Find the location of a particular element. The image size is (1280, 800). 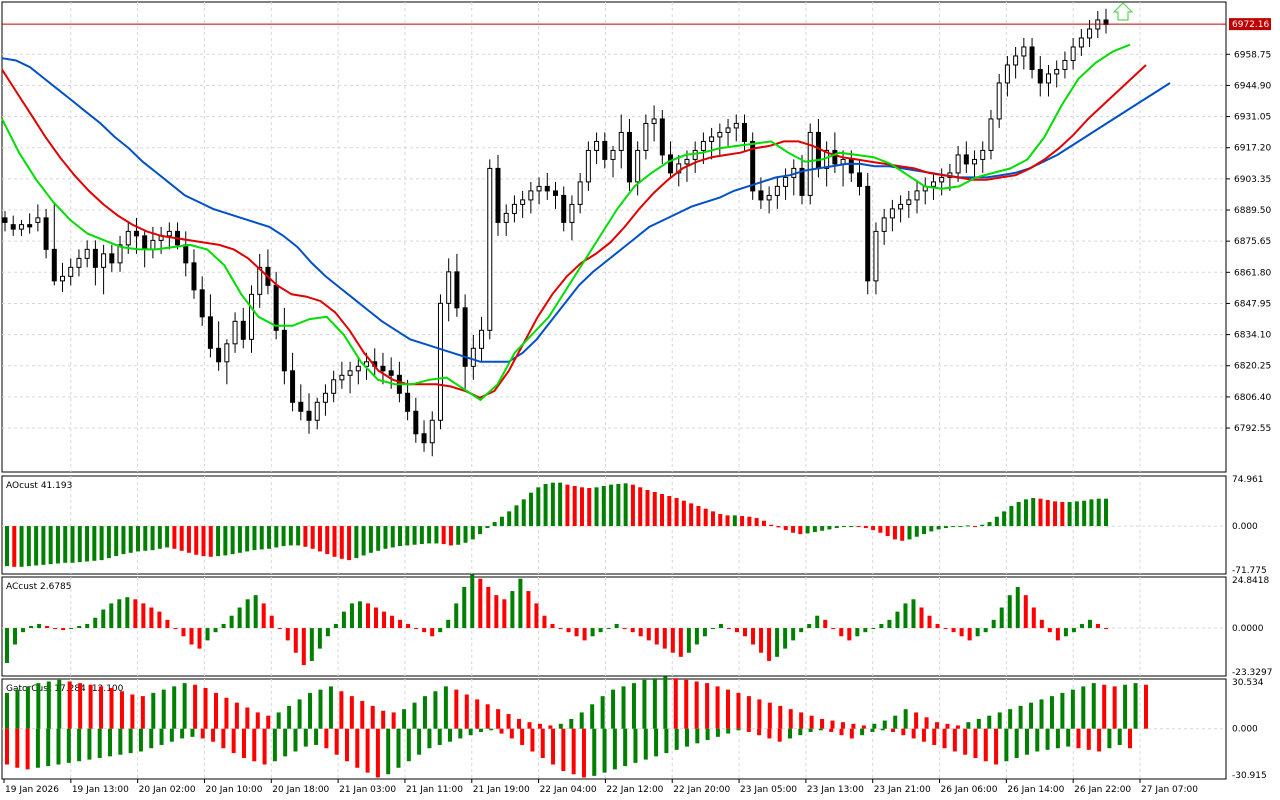

time-tick-label: 22 Jan 12:00 is located at coordinates (634, 790).